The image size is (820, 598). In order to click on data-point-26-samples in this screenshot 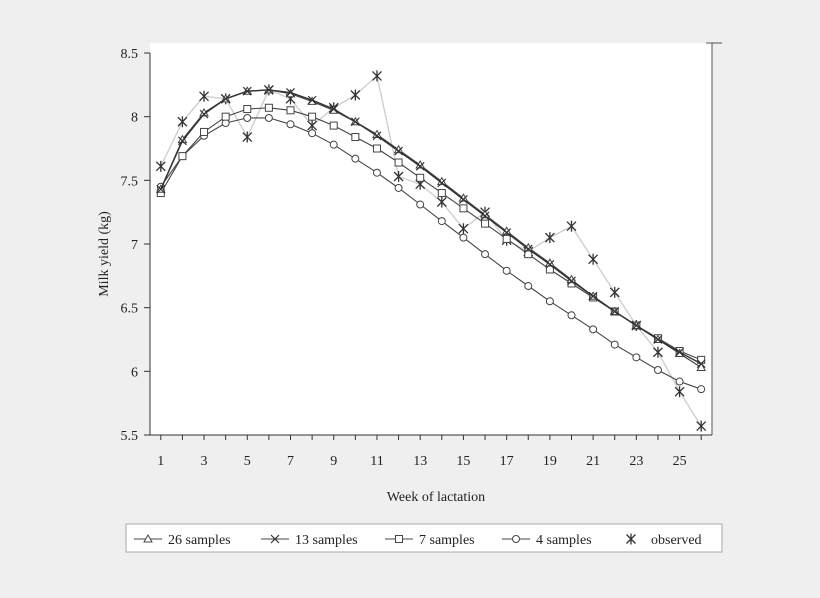, I will do `click(701, 367)`.